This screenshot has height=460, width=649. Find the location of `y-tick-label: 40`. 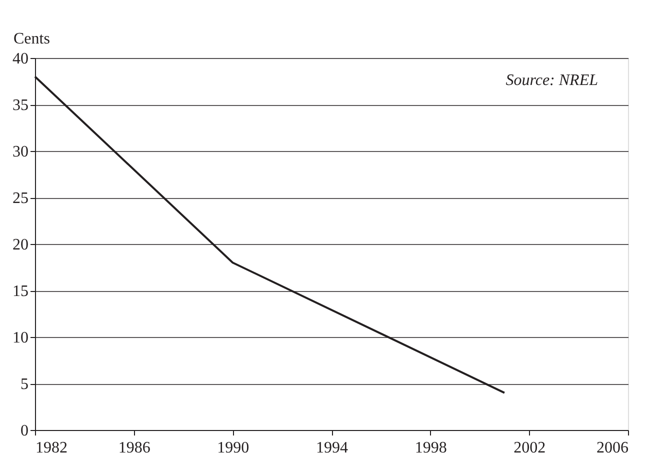

y-tick-label: 40 is located at coordinates (20, 59).